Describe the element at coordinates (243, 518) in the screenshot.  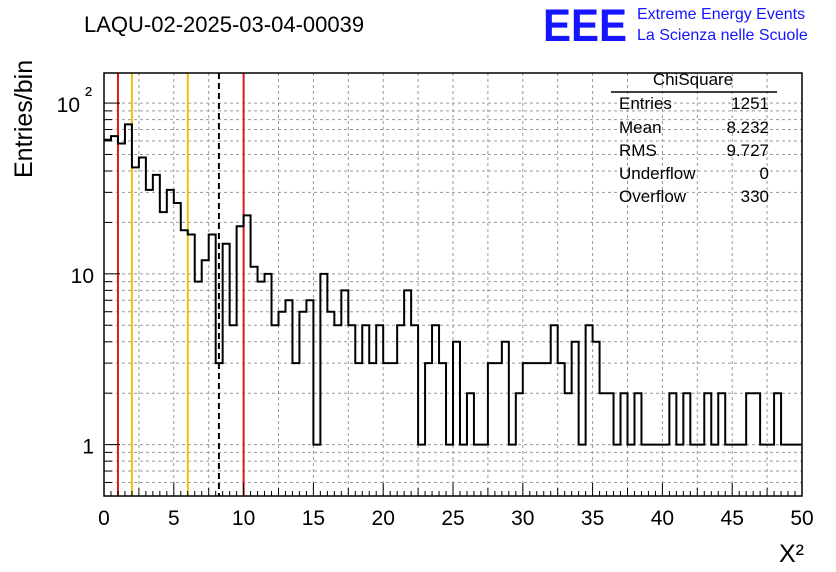
I see `x-tick-label: 10` at that location.